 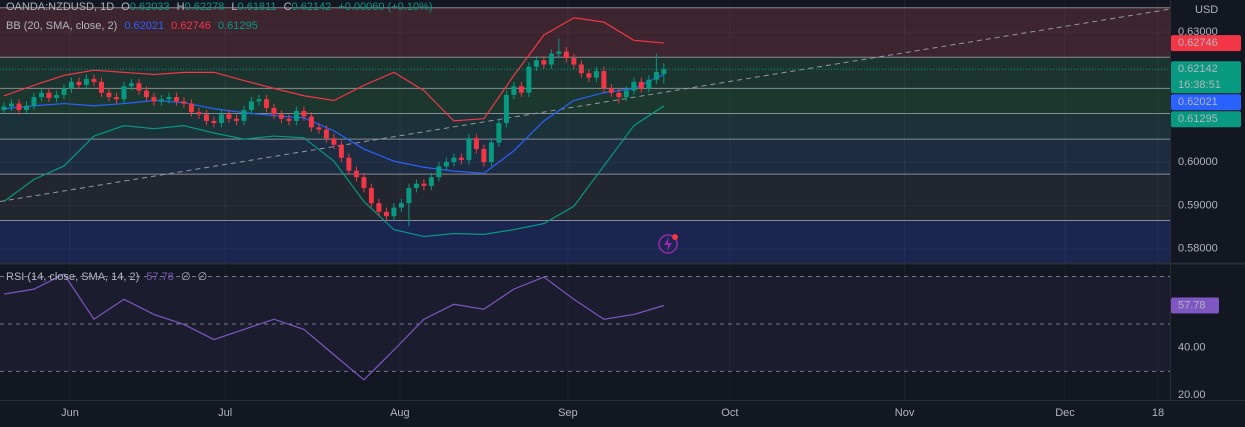 What do you see at coordinates (675, 237) in the screenshot?
I see `icon-dot` at bounding box center [675, 237].